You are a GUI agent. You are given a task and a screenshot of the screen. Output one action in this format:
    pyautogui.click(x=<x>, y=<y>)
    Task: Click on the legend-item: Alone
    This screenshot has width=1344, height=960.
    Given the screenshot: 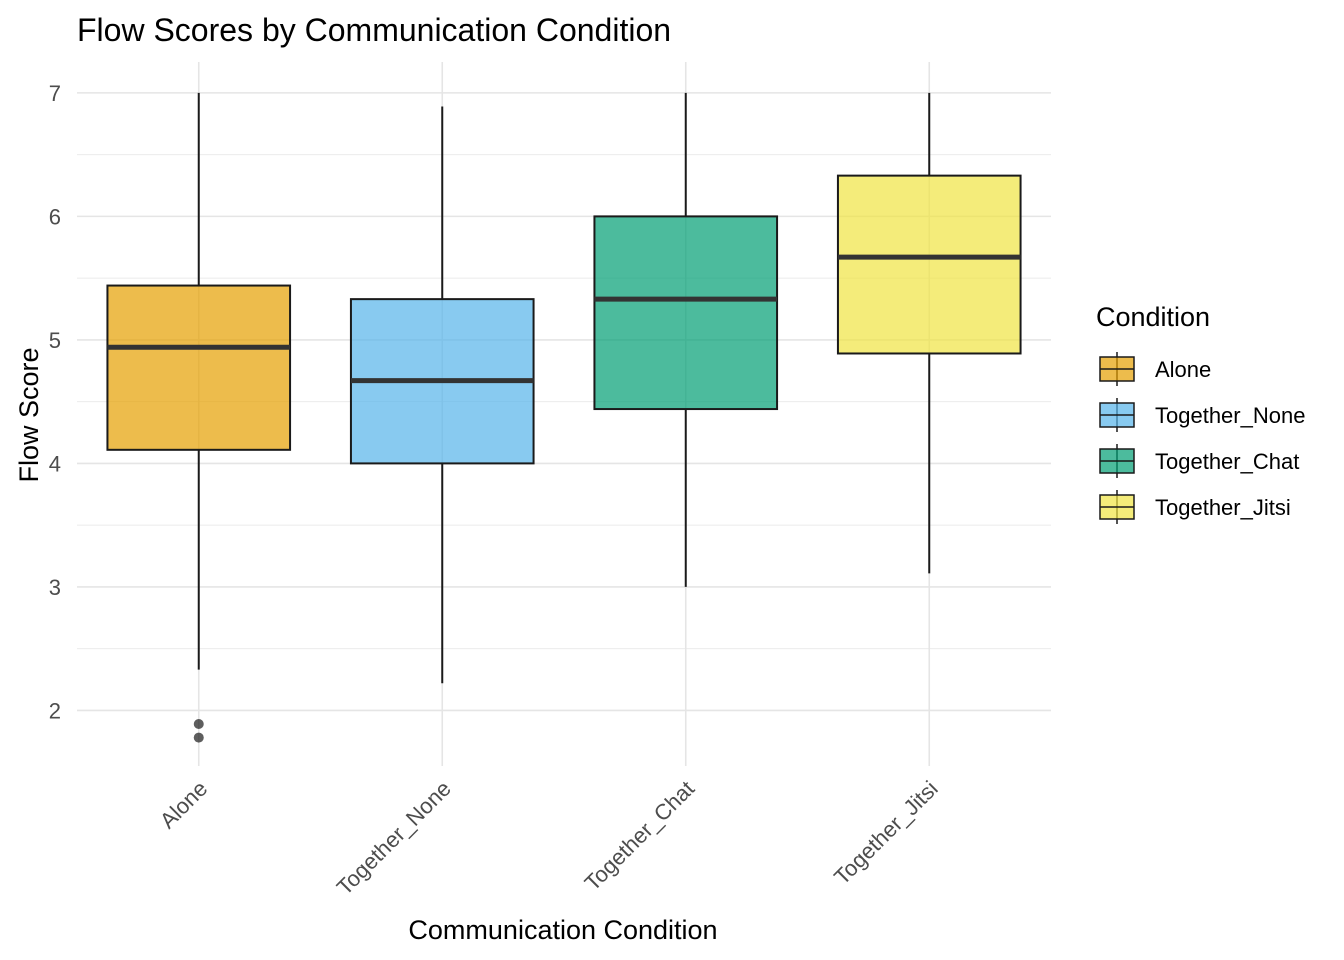 What is the action you would take?
    pyautogui.click(x=1155, y=369)
    